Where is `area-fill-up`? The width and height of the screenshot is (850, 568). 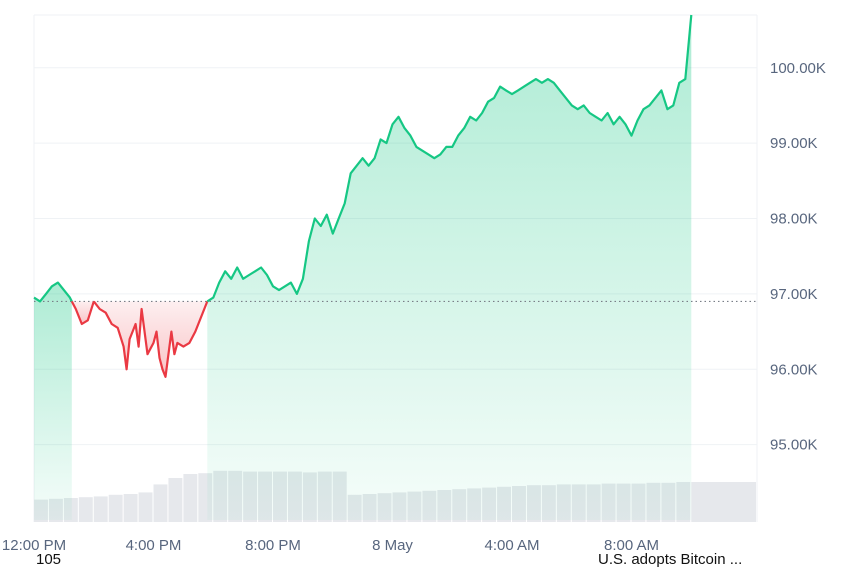
area-fill-up is located at coordinates (53, 401).